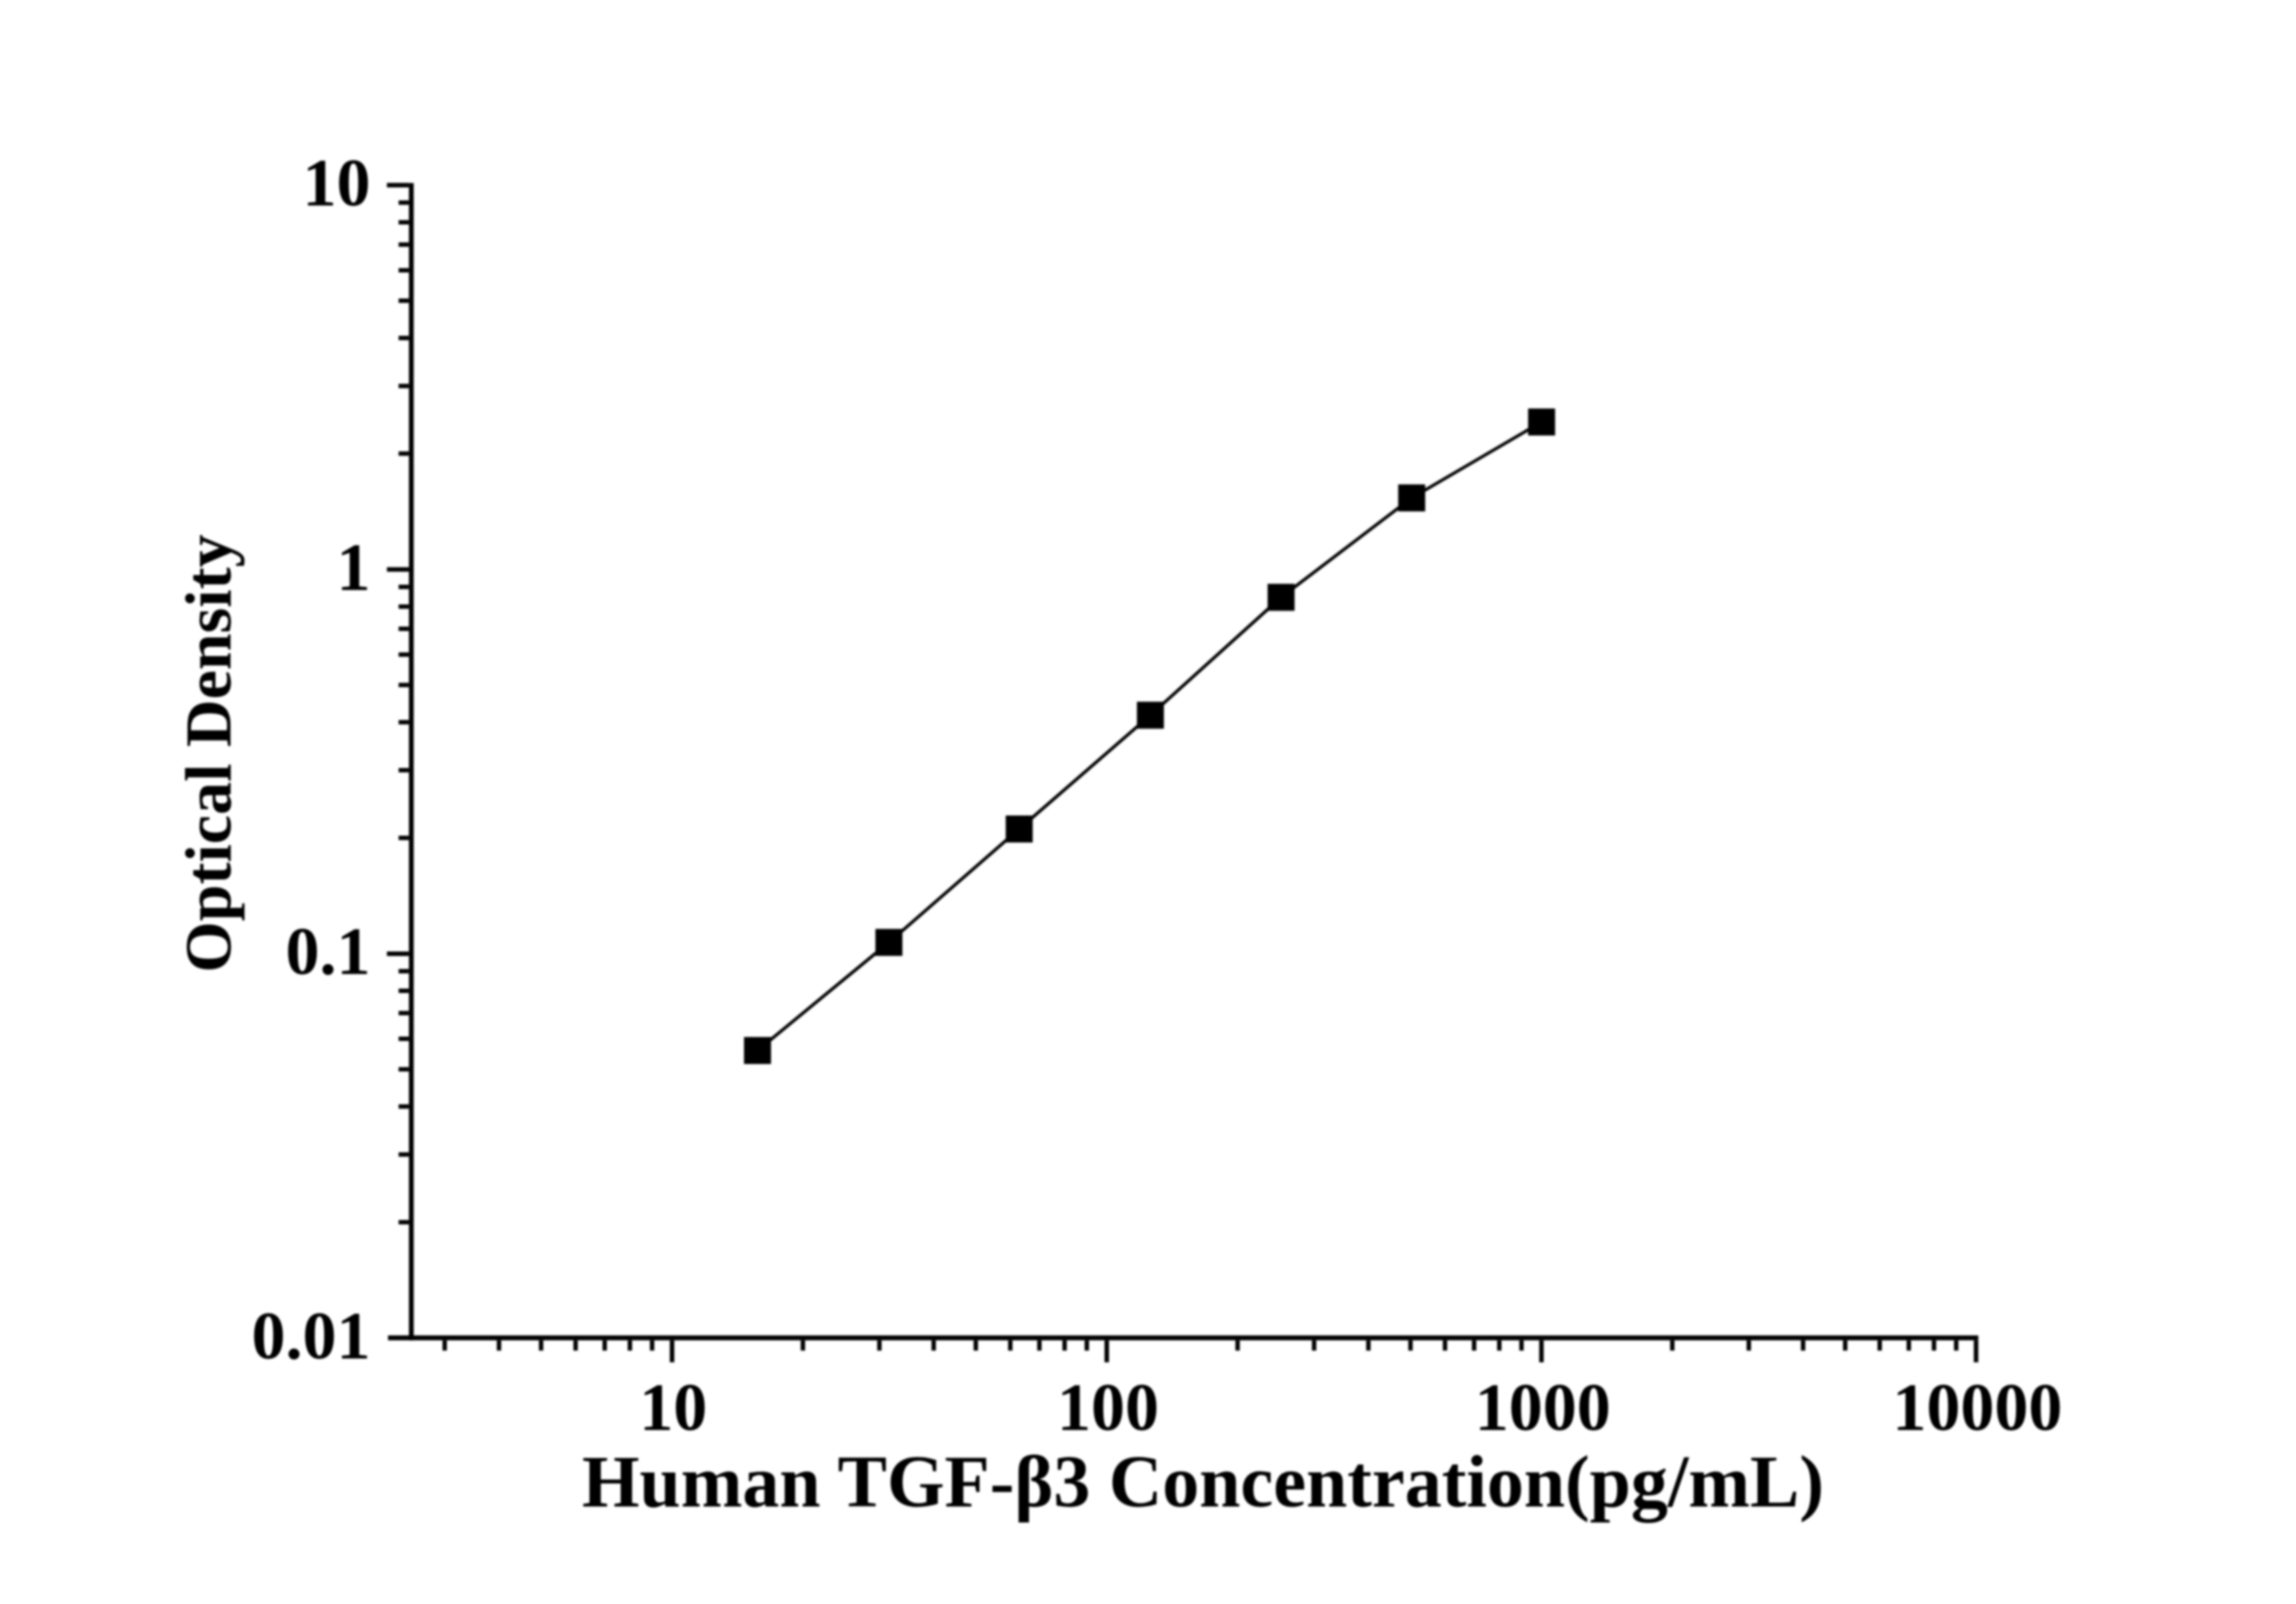  What do you see at coordinates (1977, 1407) in the screenshot?
I see `svg-text: 10000` at bounding box center [1977, 1407].